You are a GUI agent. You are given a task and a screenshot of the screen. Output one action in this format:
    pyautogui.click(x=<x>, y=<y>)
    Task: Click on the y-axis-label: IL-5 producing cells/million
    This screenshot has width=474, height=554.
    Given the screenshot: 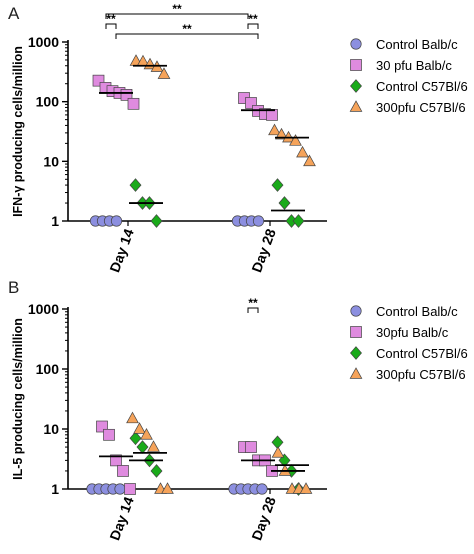 What is the action you would take?
    pyautogui.click(x=18, y=399)
    